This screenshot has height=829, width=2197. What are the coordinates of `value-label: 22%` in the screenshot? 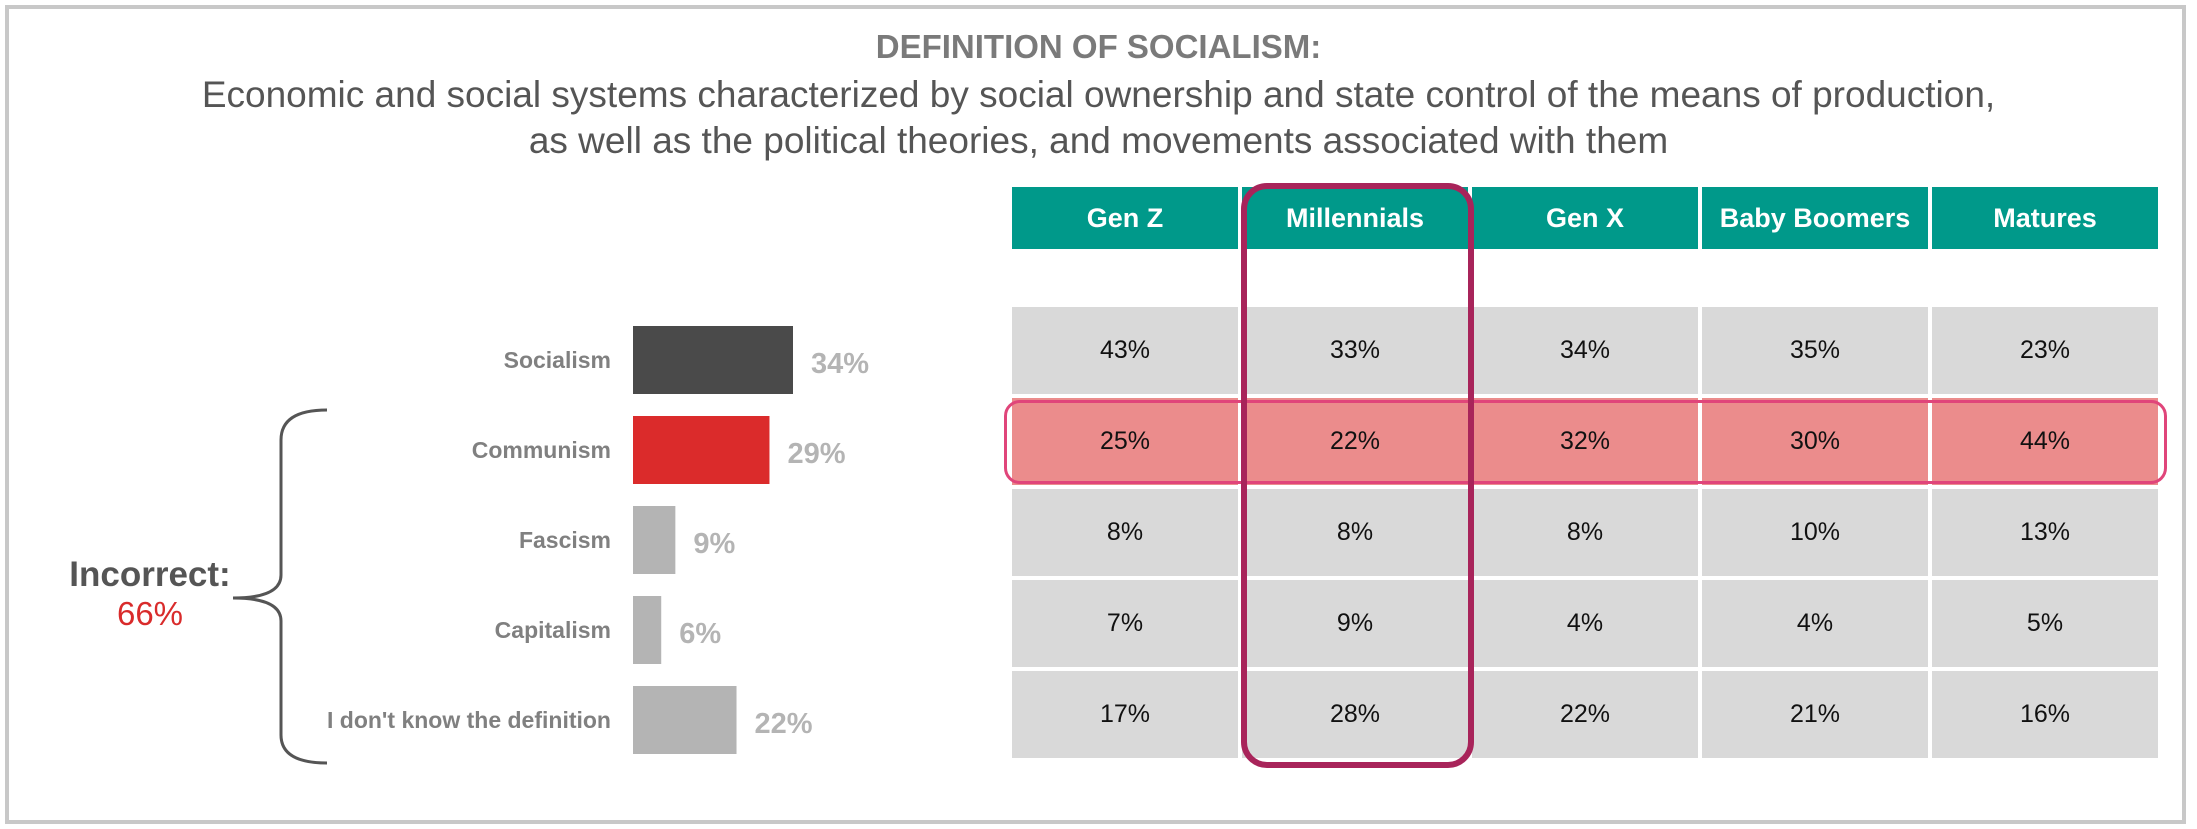 It's located at (784, 724).